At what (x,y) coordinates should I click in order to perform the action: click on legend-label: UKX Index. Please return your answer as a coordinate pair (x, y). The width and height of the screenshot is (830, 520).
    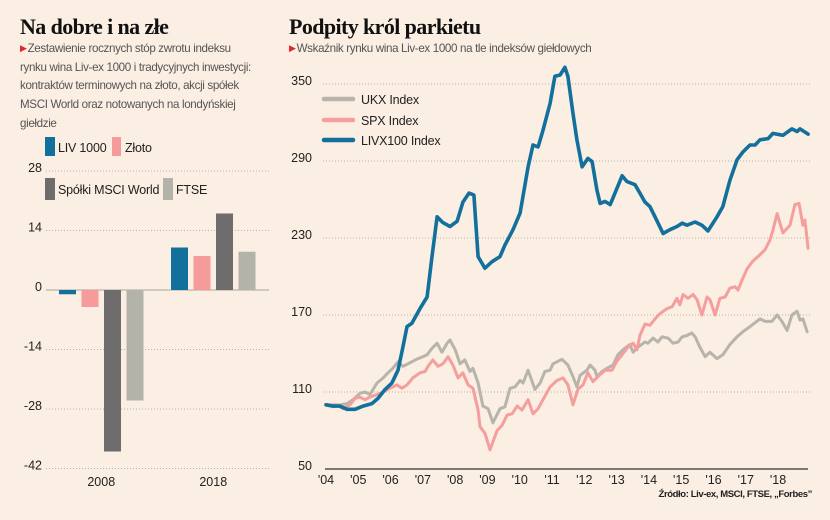
    Looking at the image, I should click on (390, 100).